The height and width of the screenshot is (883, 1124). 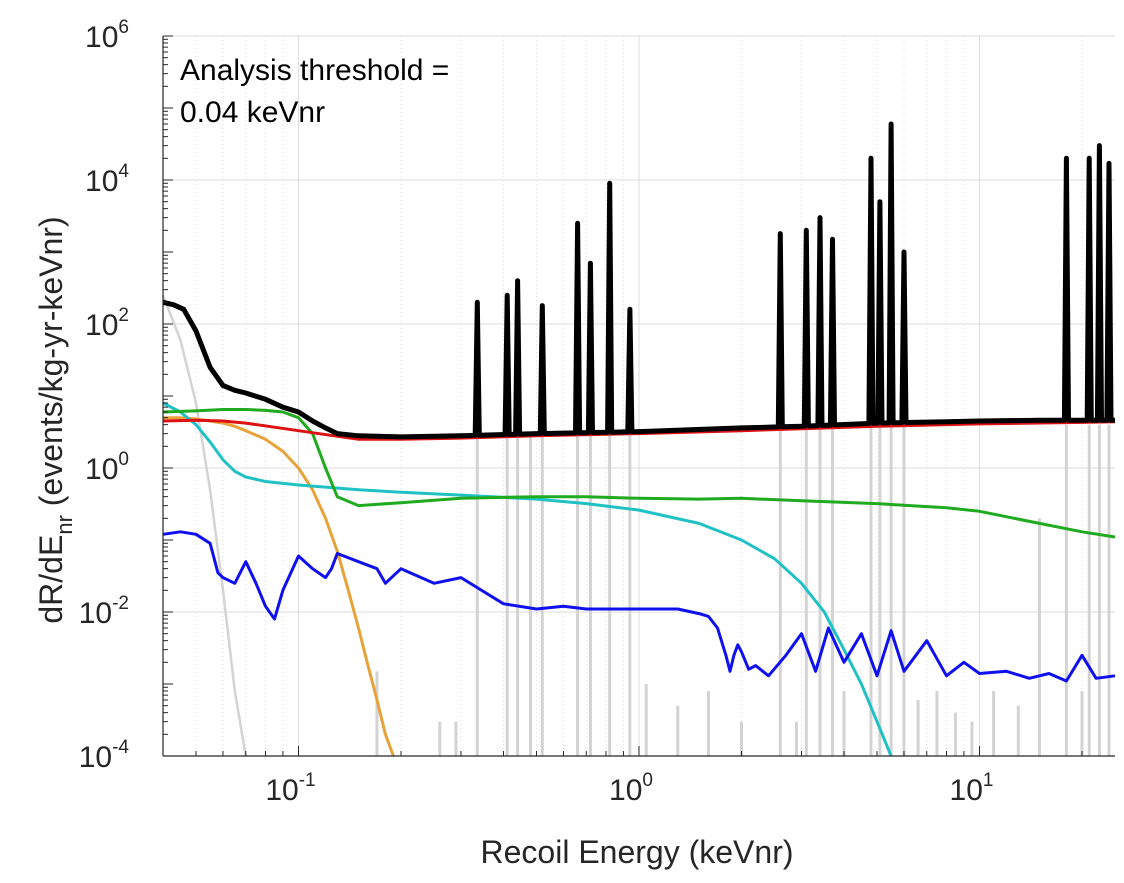 What do you see at coordinates (314, 70) in the screenshot?
I see `annotation-line-1: Analysis threshold =` at bounding box center [314, 70].